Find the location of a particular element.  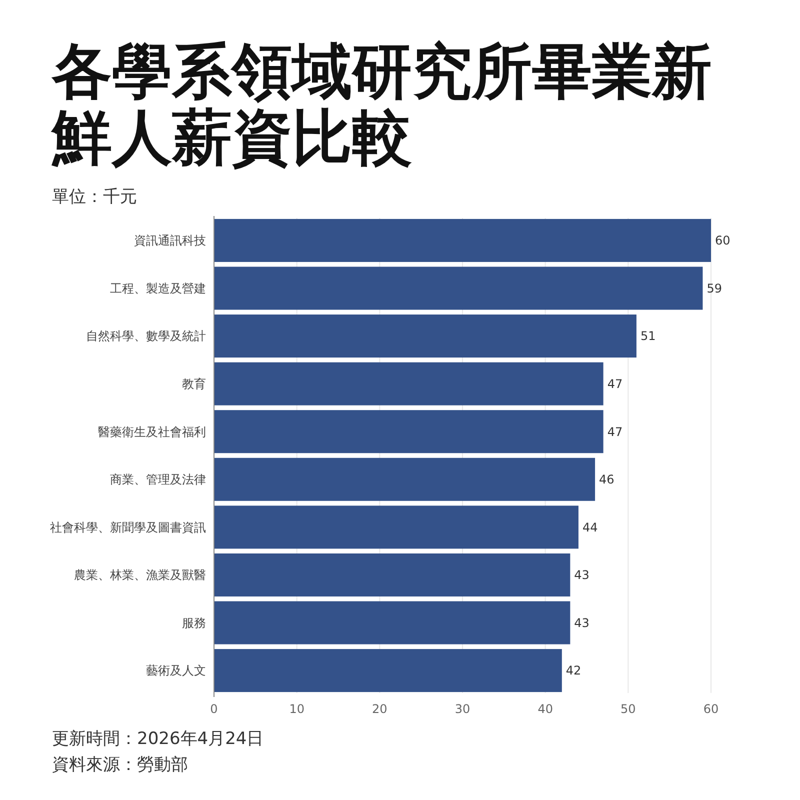

text: 更新時間：2026年4月24日 is located at coordinates (158, 739).